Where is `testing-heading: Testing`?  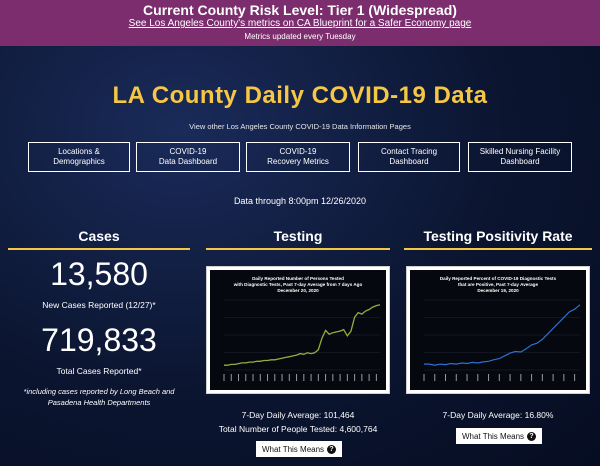 testing-heading: Testing is located at coordinates (298, 236).